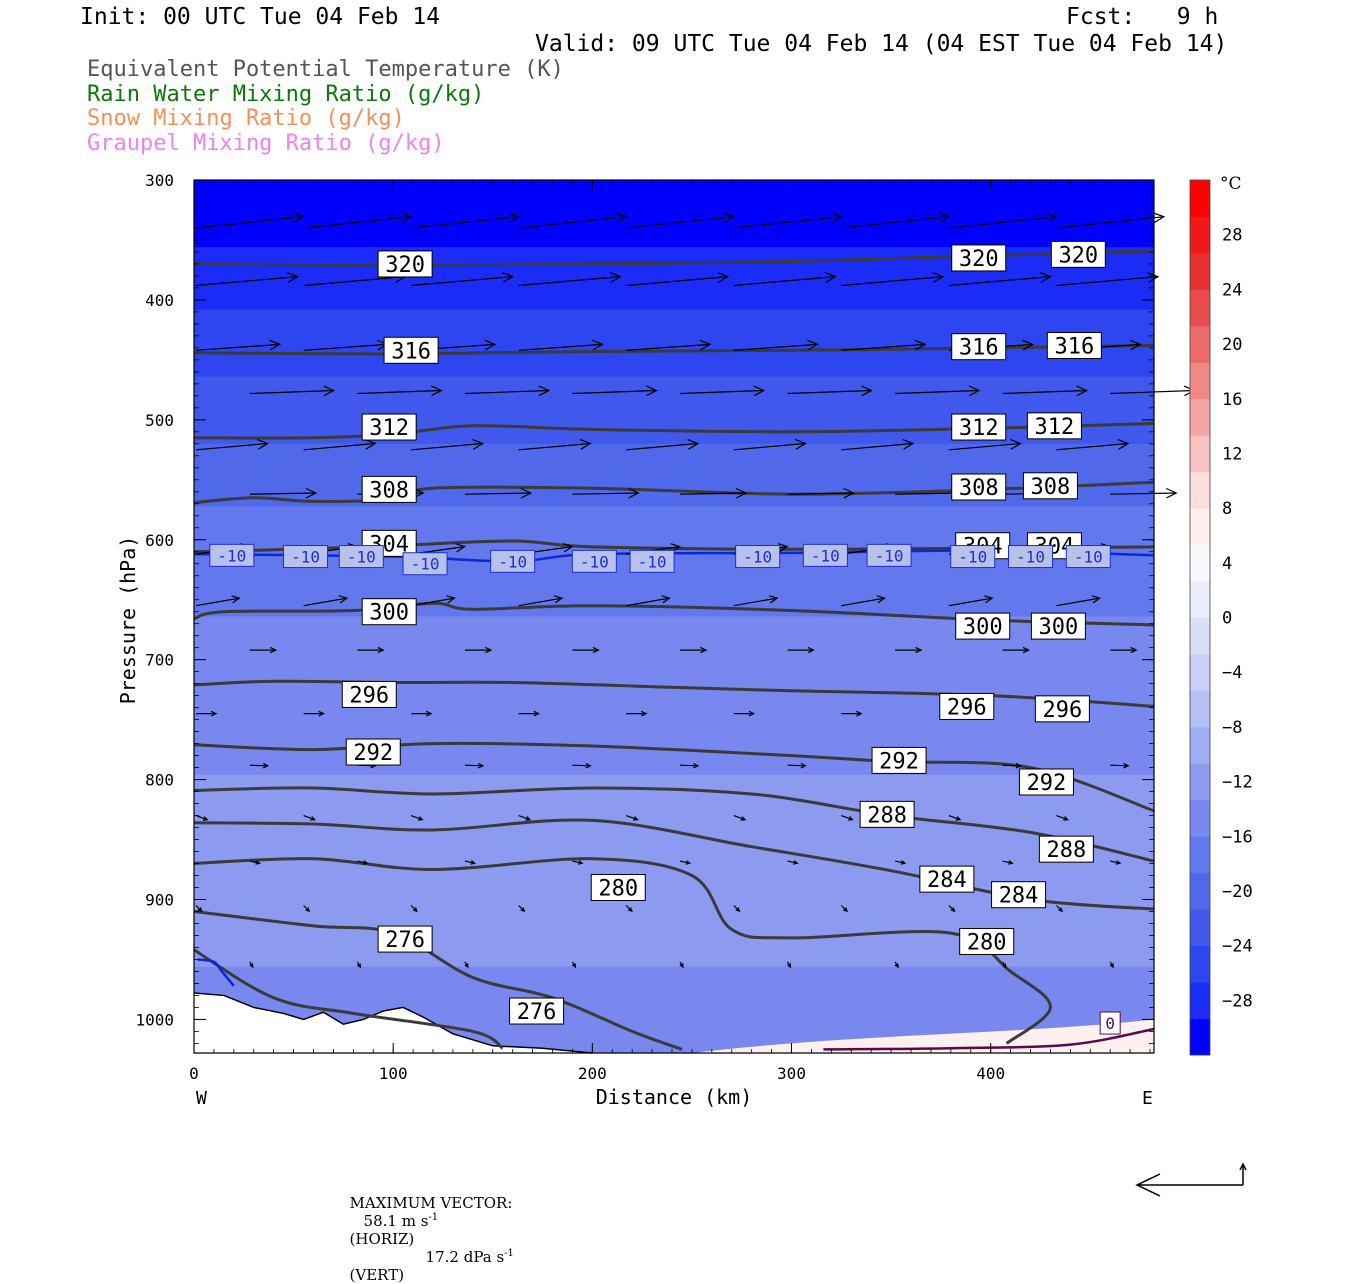 The height and width of the screenshot is (1284, 1350). What do you see at coordinates (990, 1073) in the screenshot?
I see `x-tick-label: 400` at bounding box center [990, 1073].